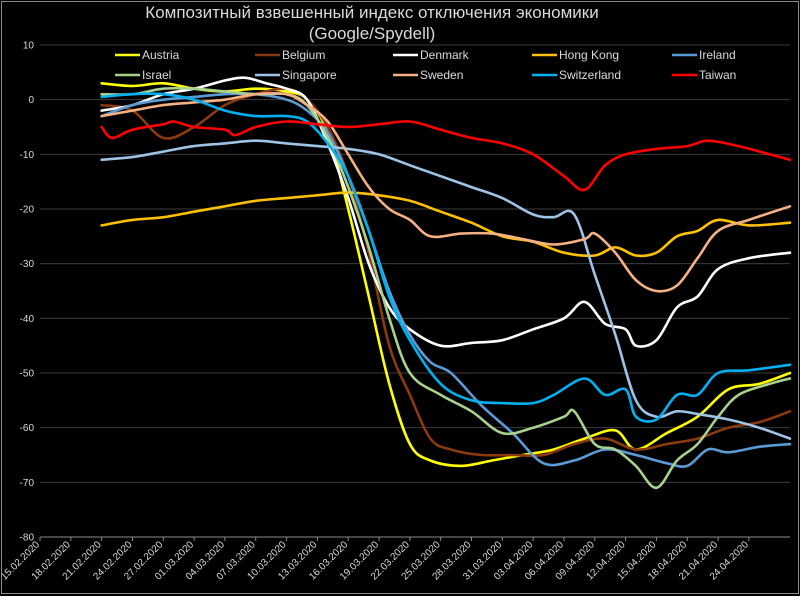  What do you see at coordinates (445, 55) in the screenshot?
I see `legend-label: Denmark` at bounding box center [445, 55].